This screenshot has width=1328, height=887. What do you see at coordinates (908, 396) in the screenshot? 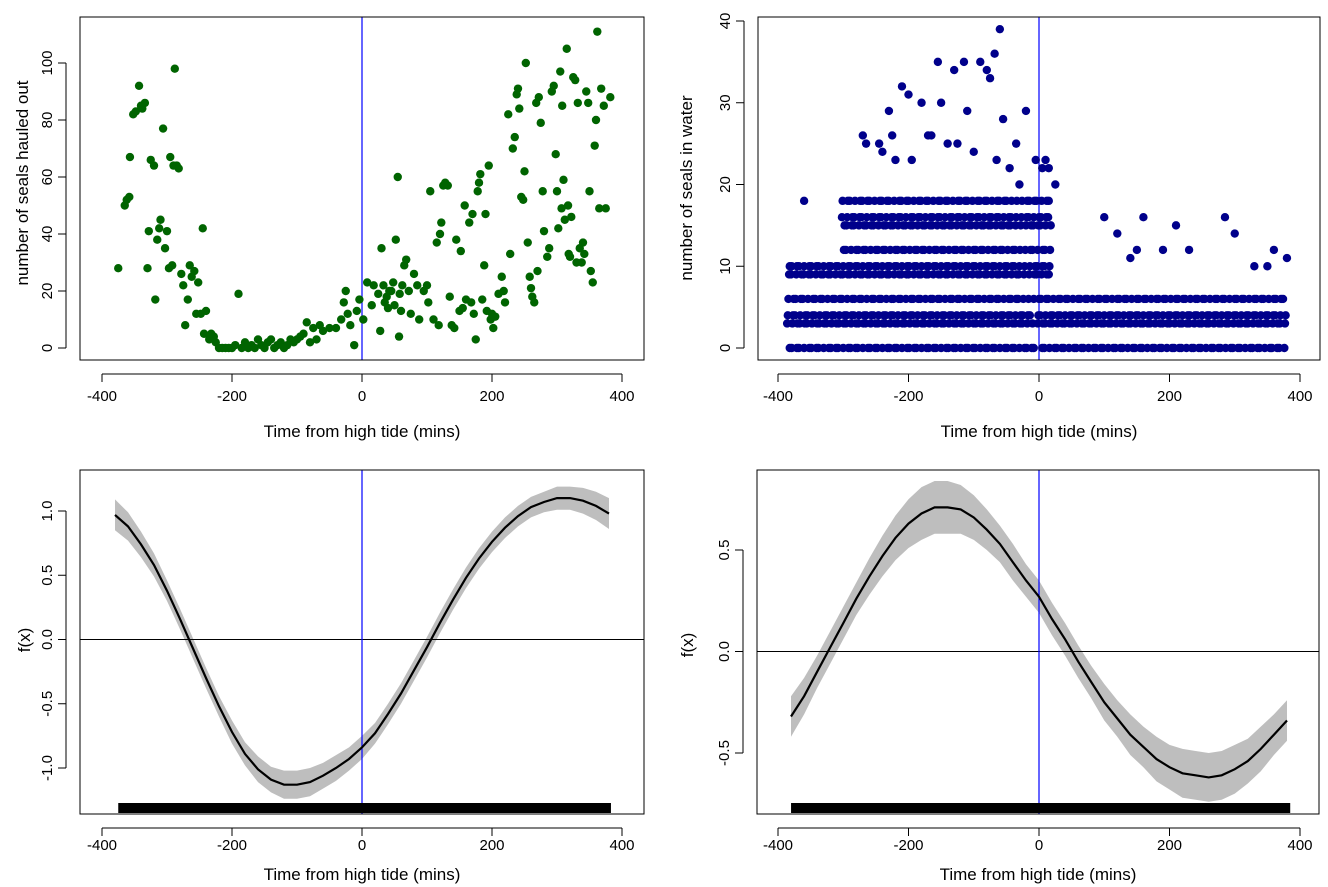
I see `x-tick-label: -200` at bounding box center [908, 396].